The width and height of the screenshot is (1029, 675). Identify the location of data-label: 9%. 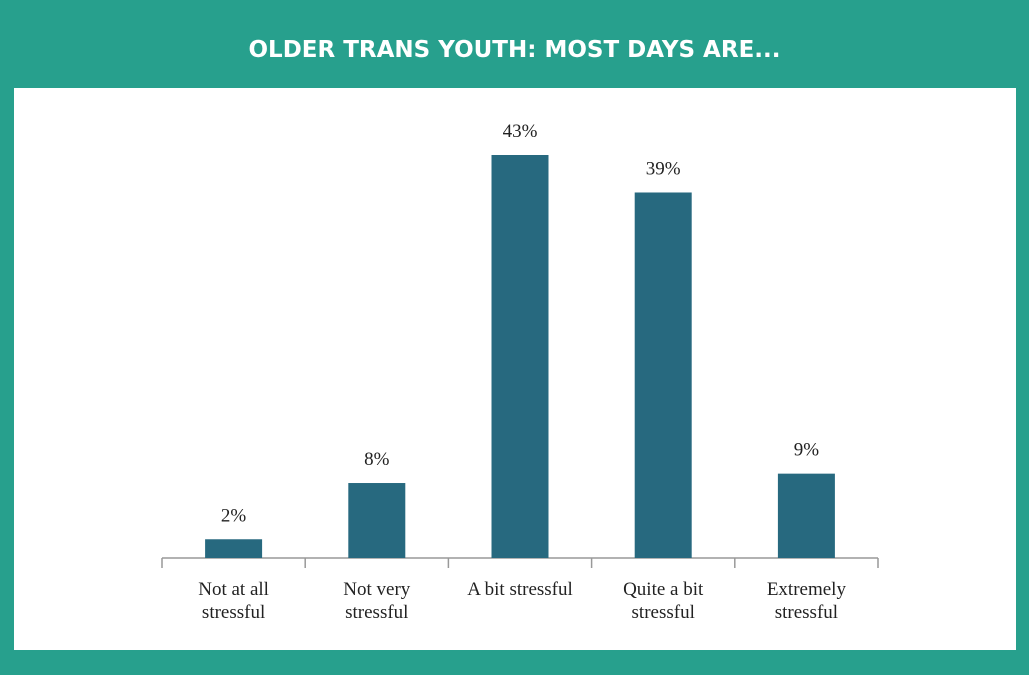
(807, 450).